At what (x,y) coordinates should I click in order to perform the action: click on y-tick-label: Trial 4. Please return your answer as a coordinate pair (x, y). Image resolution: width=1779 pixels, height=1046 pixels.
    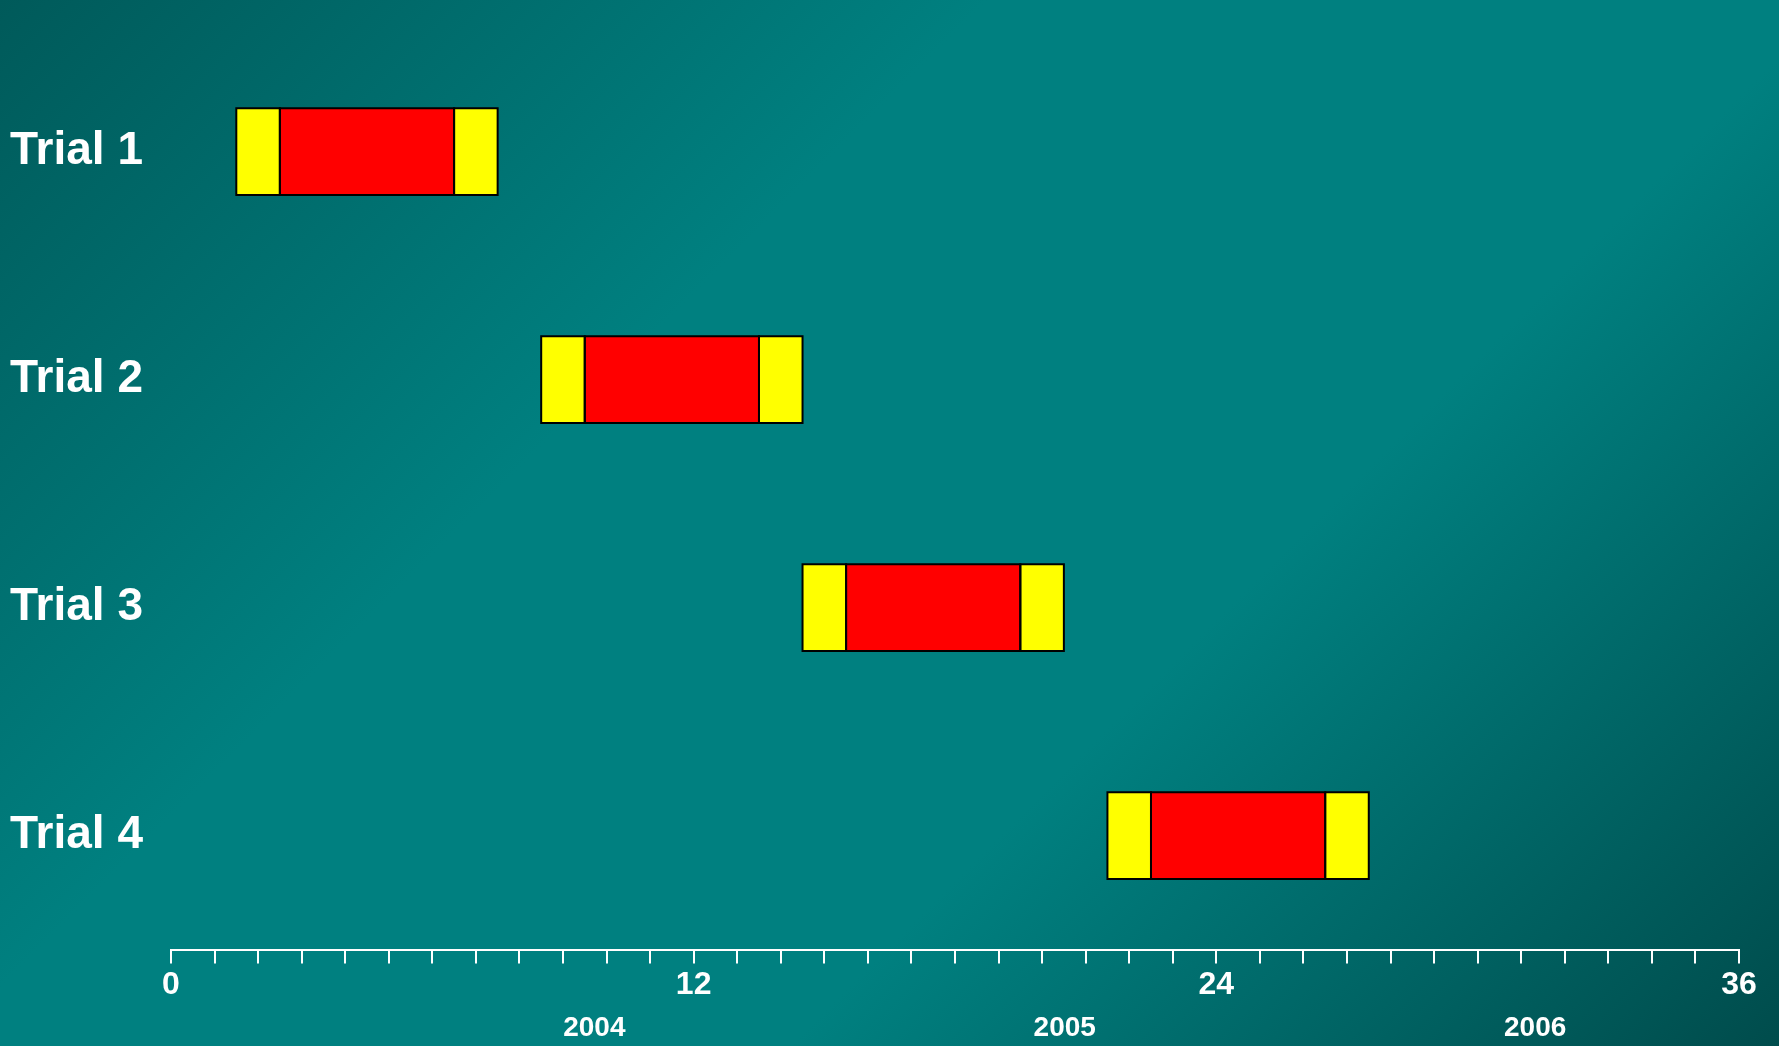
    Looking at the image, I should click on (77, 832).